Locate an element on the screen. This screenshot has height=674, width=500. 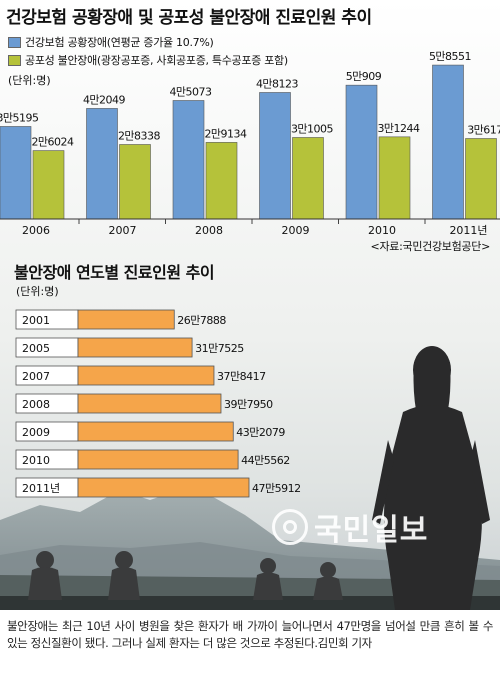
hbar-value-label: 37만8417 is located at coordinates (241, 376).